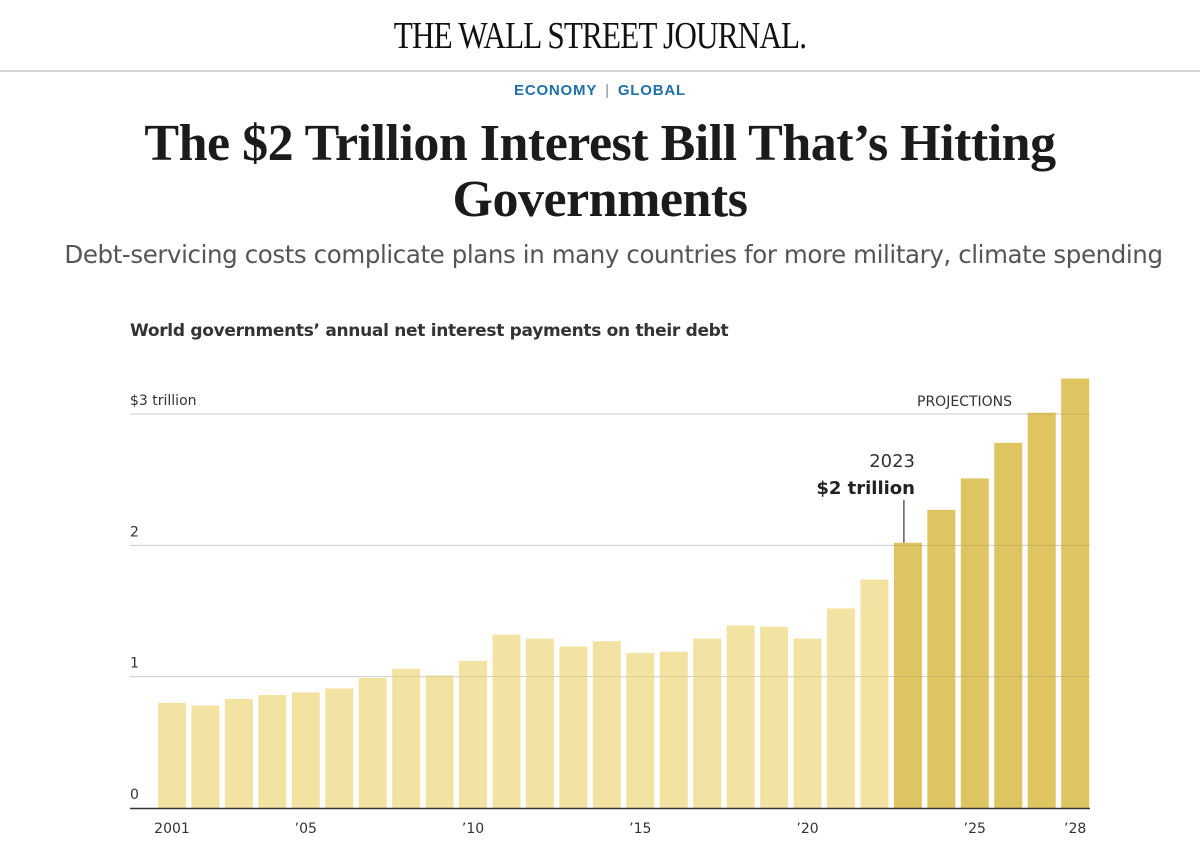 This screenshot has height=855, width=1200. I want to click on x-tick-label: ’05, so click(306, 829).